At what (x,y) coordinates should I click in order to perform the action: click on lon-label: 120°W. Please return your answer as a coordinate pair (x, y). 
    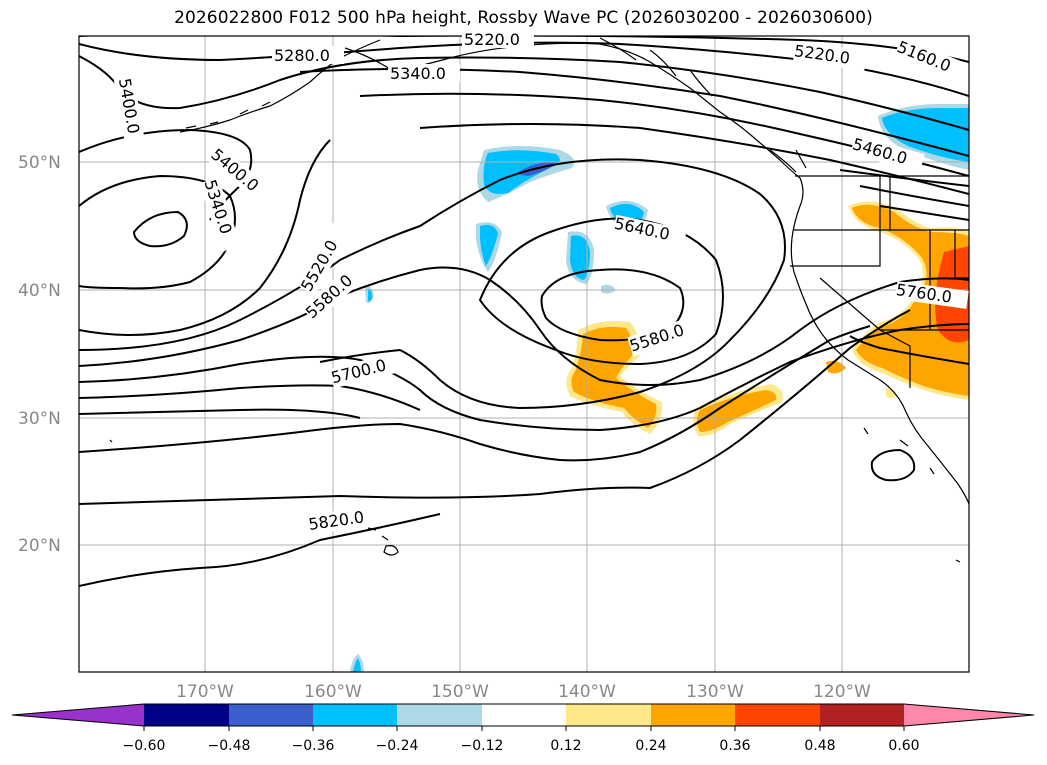
    Looking at the image, I should click on (842, 692).